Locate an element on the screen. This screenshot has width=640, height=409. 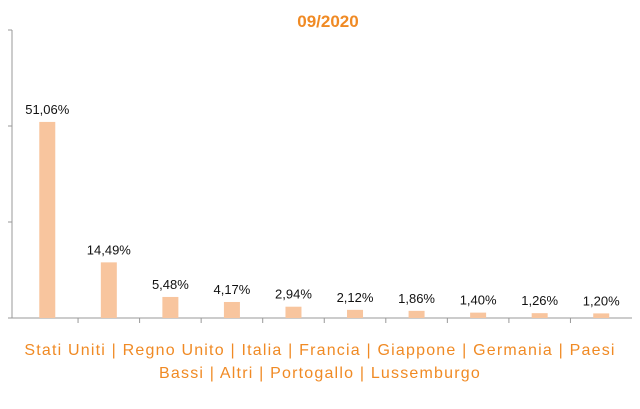
value-label: 2,12% is located at coordinates (355, 297).